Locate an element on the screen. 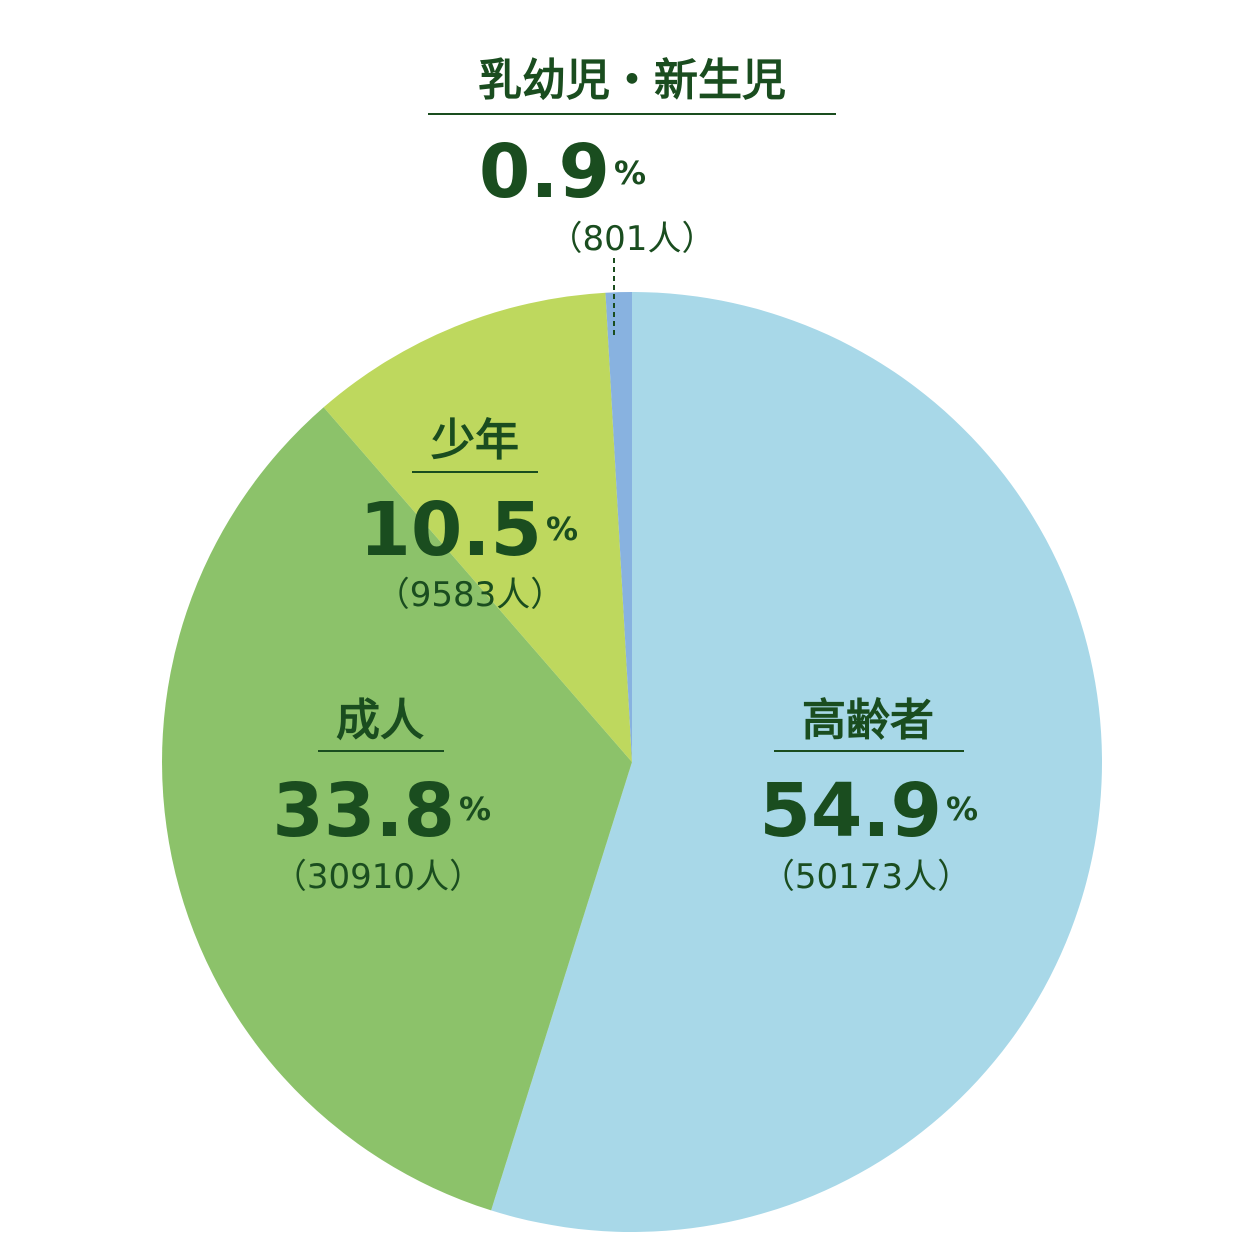 The height and width of the screenshot is (1260, 1260). percent-sign-infant: % is located at coordinates (630, 173).